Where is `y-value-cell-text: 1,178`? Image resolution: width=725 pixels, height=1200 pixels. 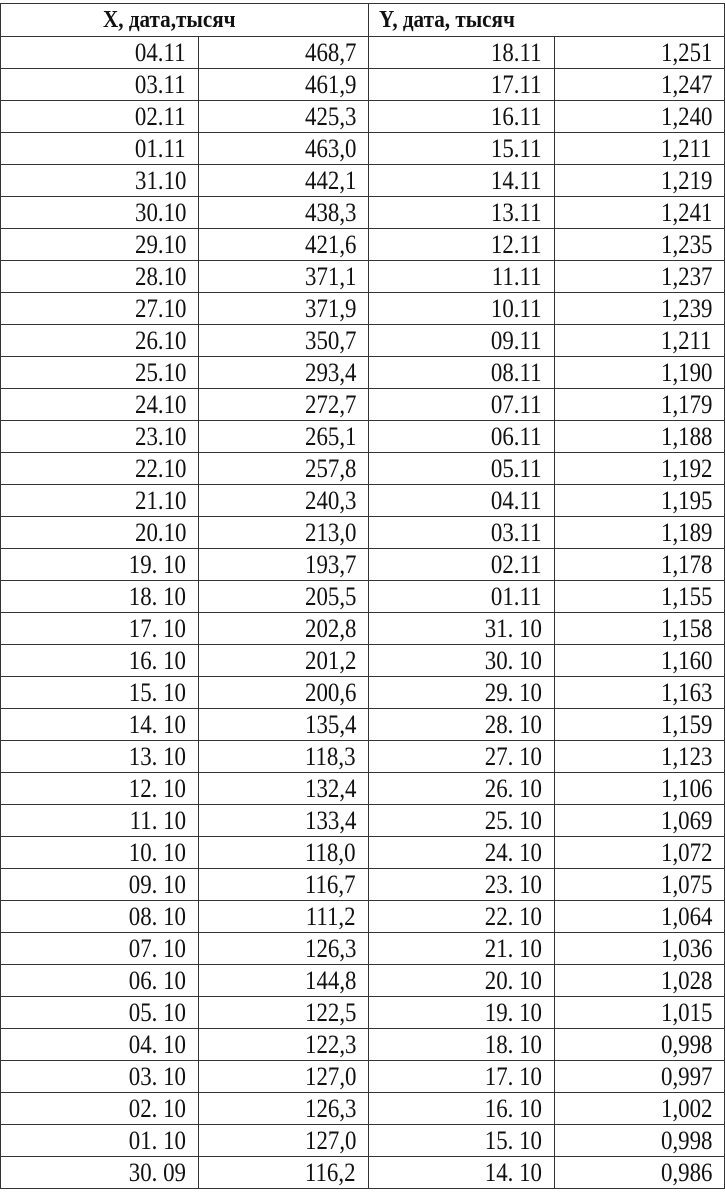 y-value-cell-text: 1,178 is located at coordinates (686, 564).